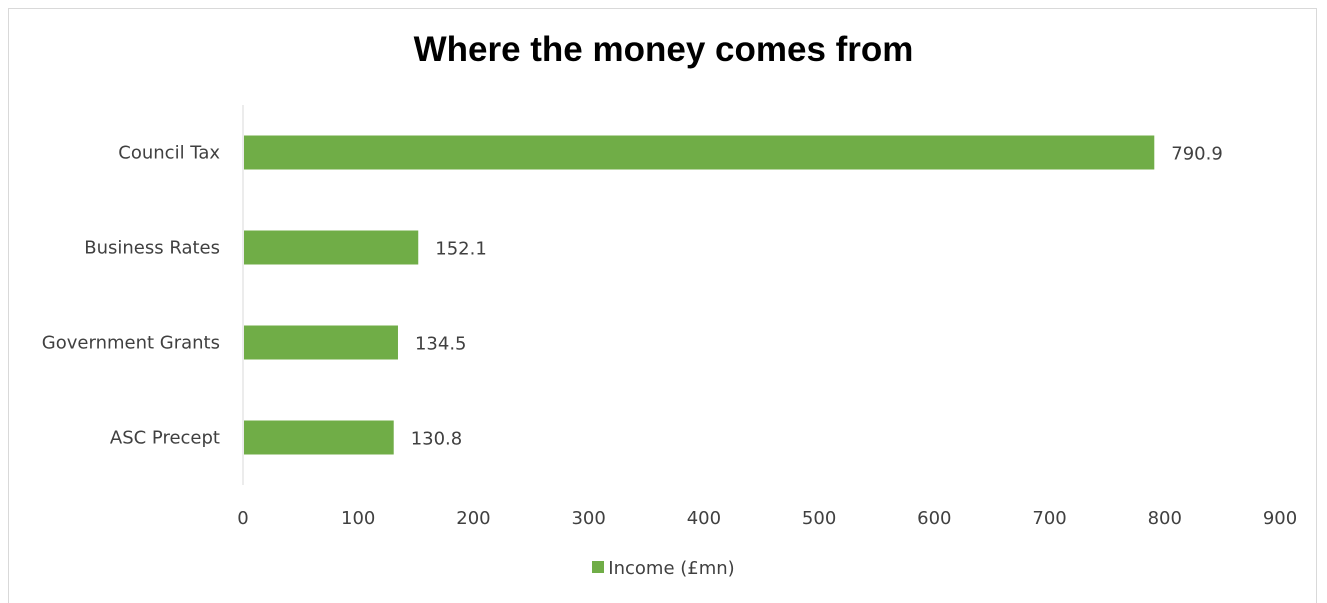 The height and width of the screenshot is (603, 1327). I want to click on x-tick-label: 400, so click(704, 518).